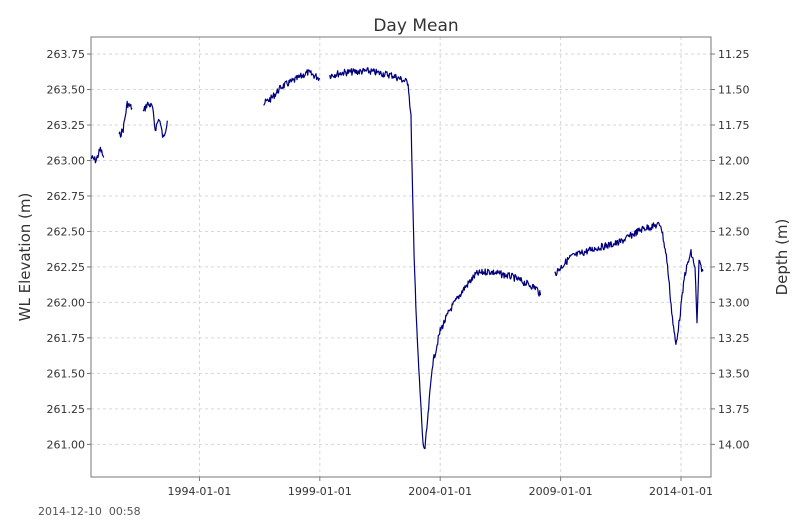  Describe the element at coordinates (734, 54) in the screenshot. I see `y-tick-label-right: 11.25` at that location.